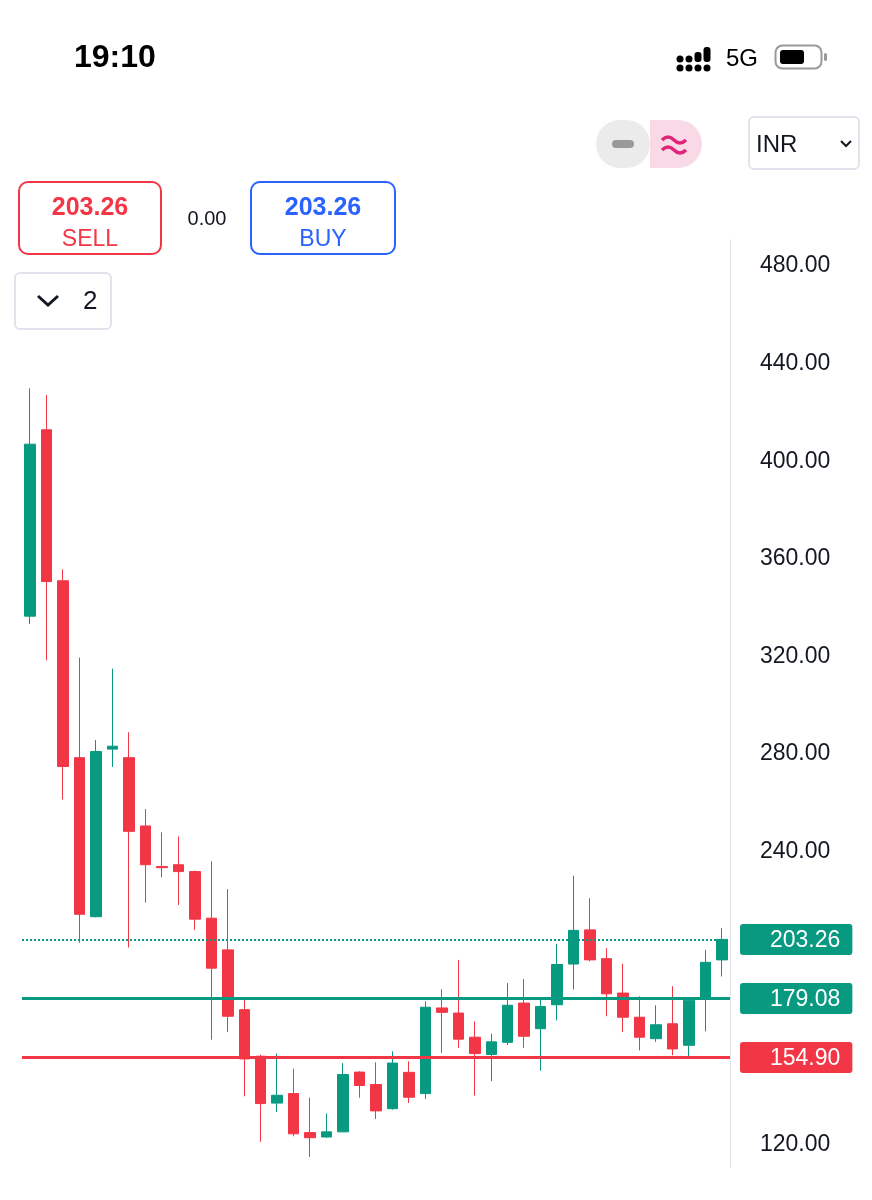  I want to click on y-tick-label: 240.00, so click(795, 849).